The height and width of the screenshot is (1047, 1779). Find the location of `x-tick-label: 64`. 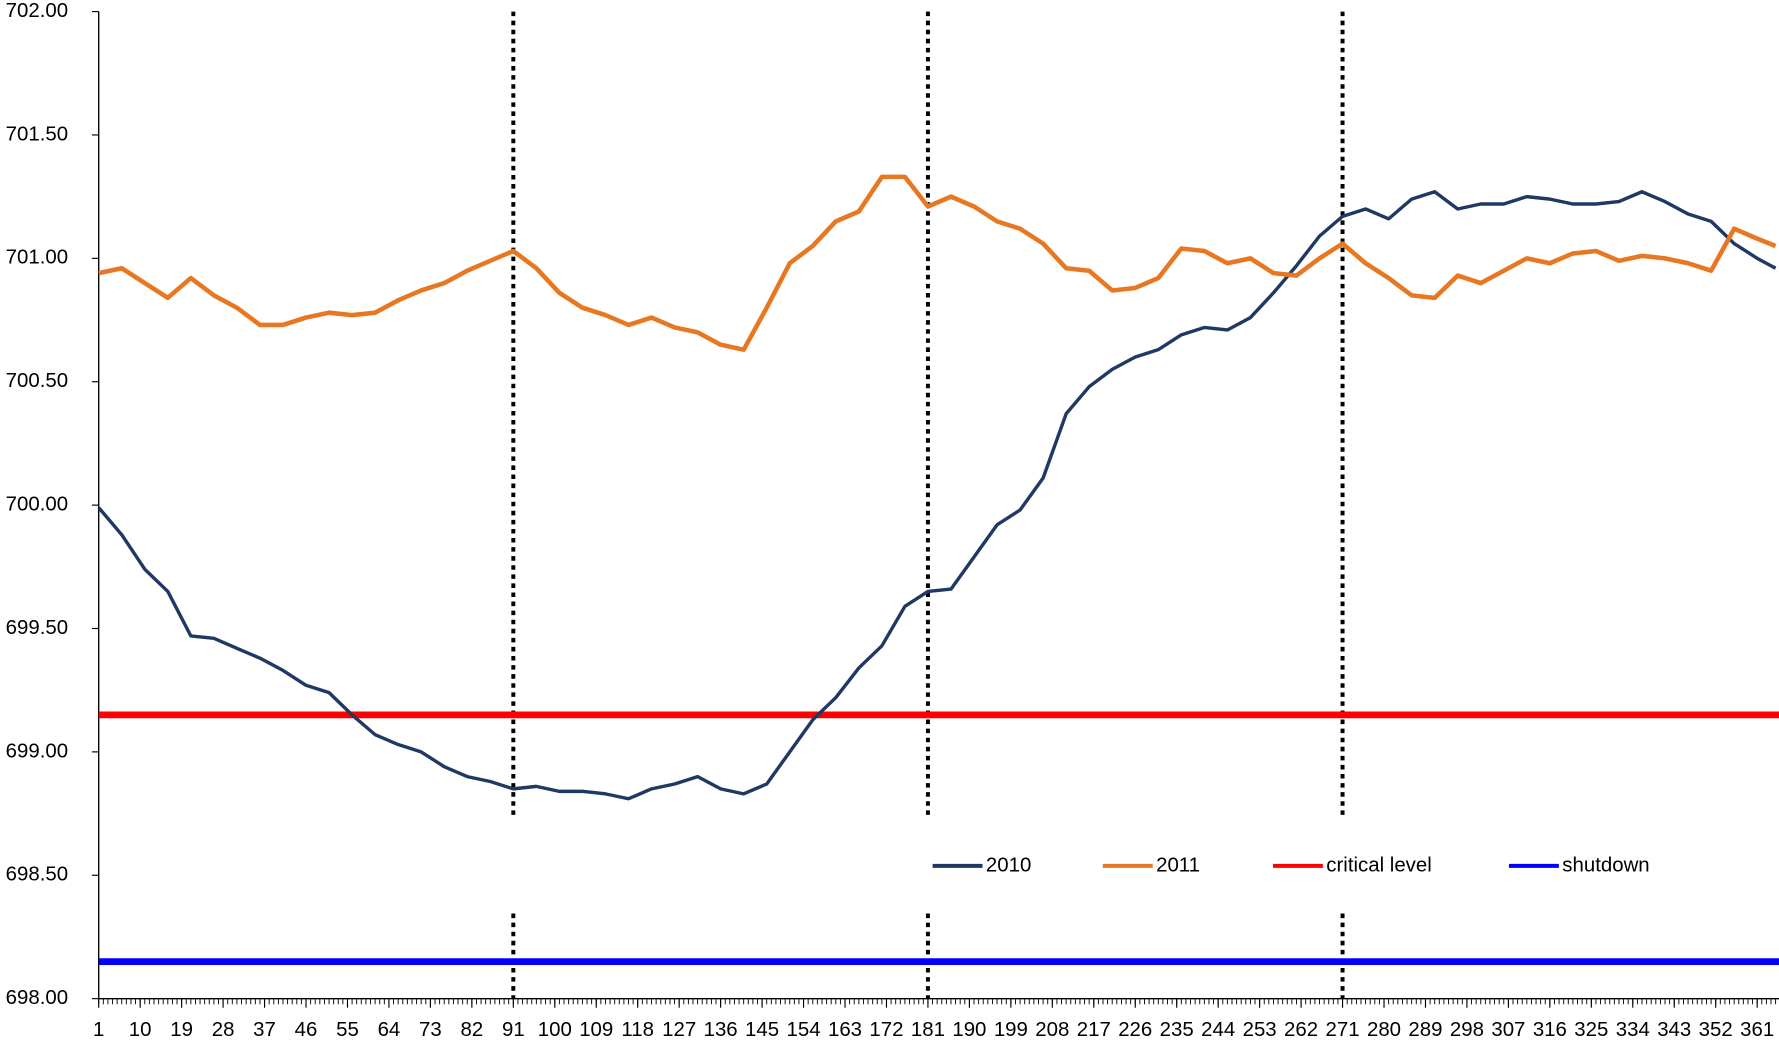

x-tick-label: 64 is located at coordinates (389, 1030).